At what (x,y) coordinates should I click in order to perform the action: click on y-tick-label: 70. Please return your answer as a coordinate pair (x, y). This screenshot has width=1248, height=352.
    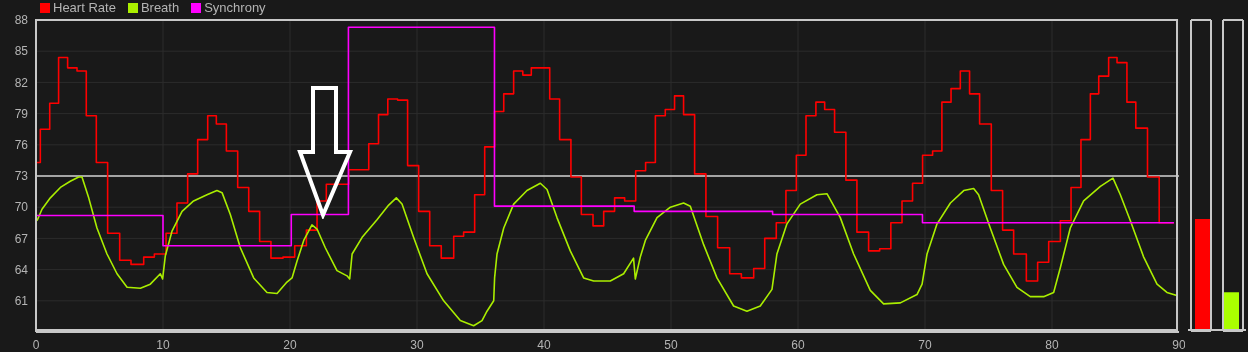
    Looking at the image, I should click on (21, 207).